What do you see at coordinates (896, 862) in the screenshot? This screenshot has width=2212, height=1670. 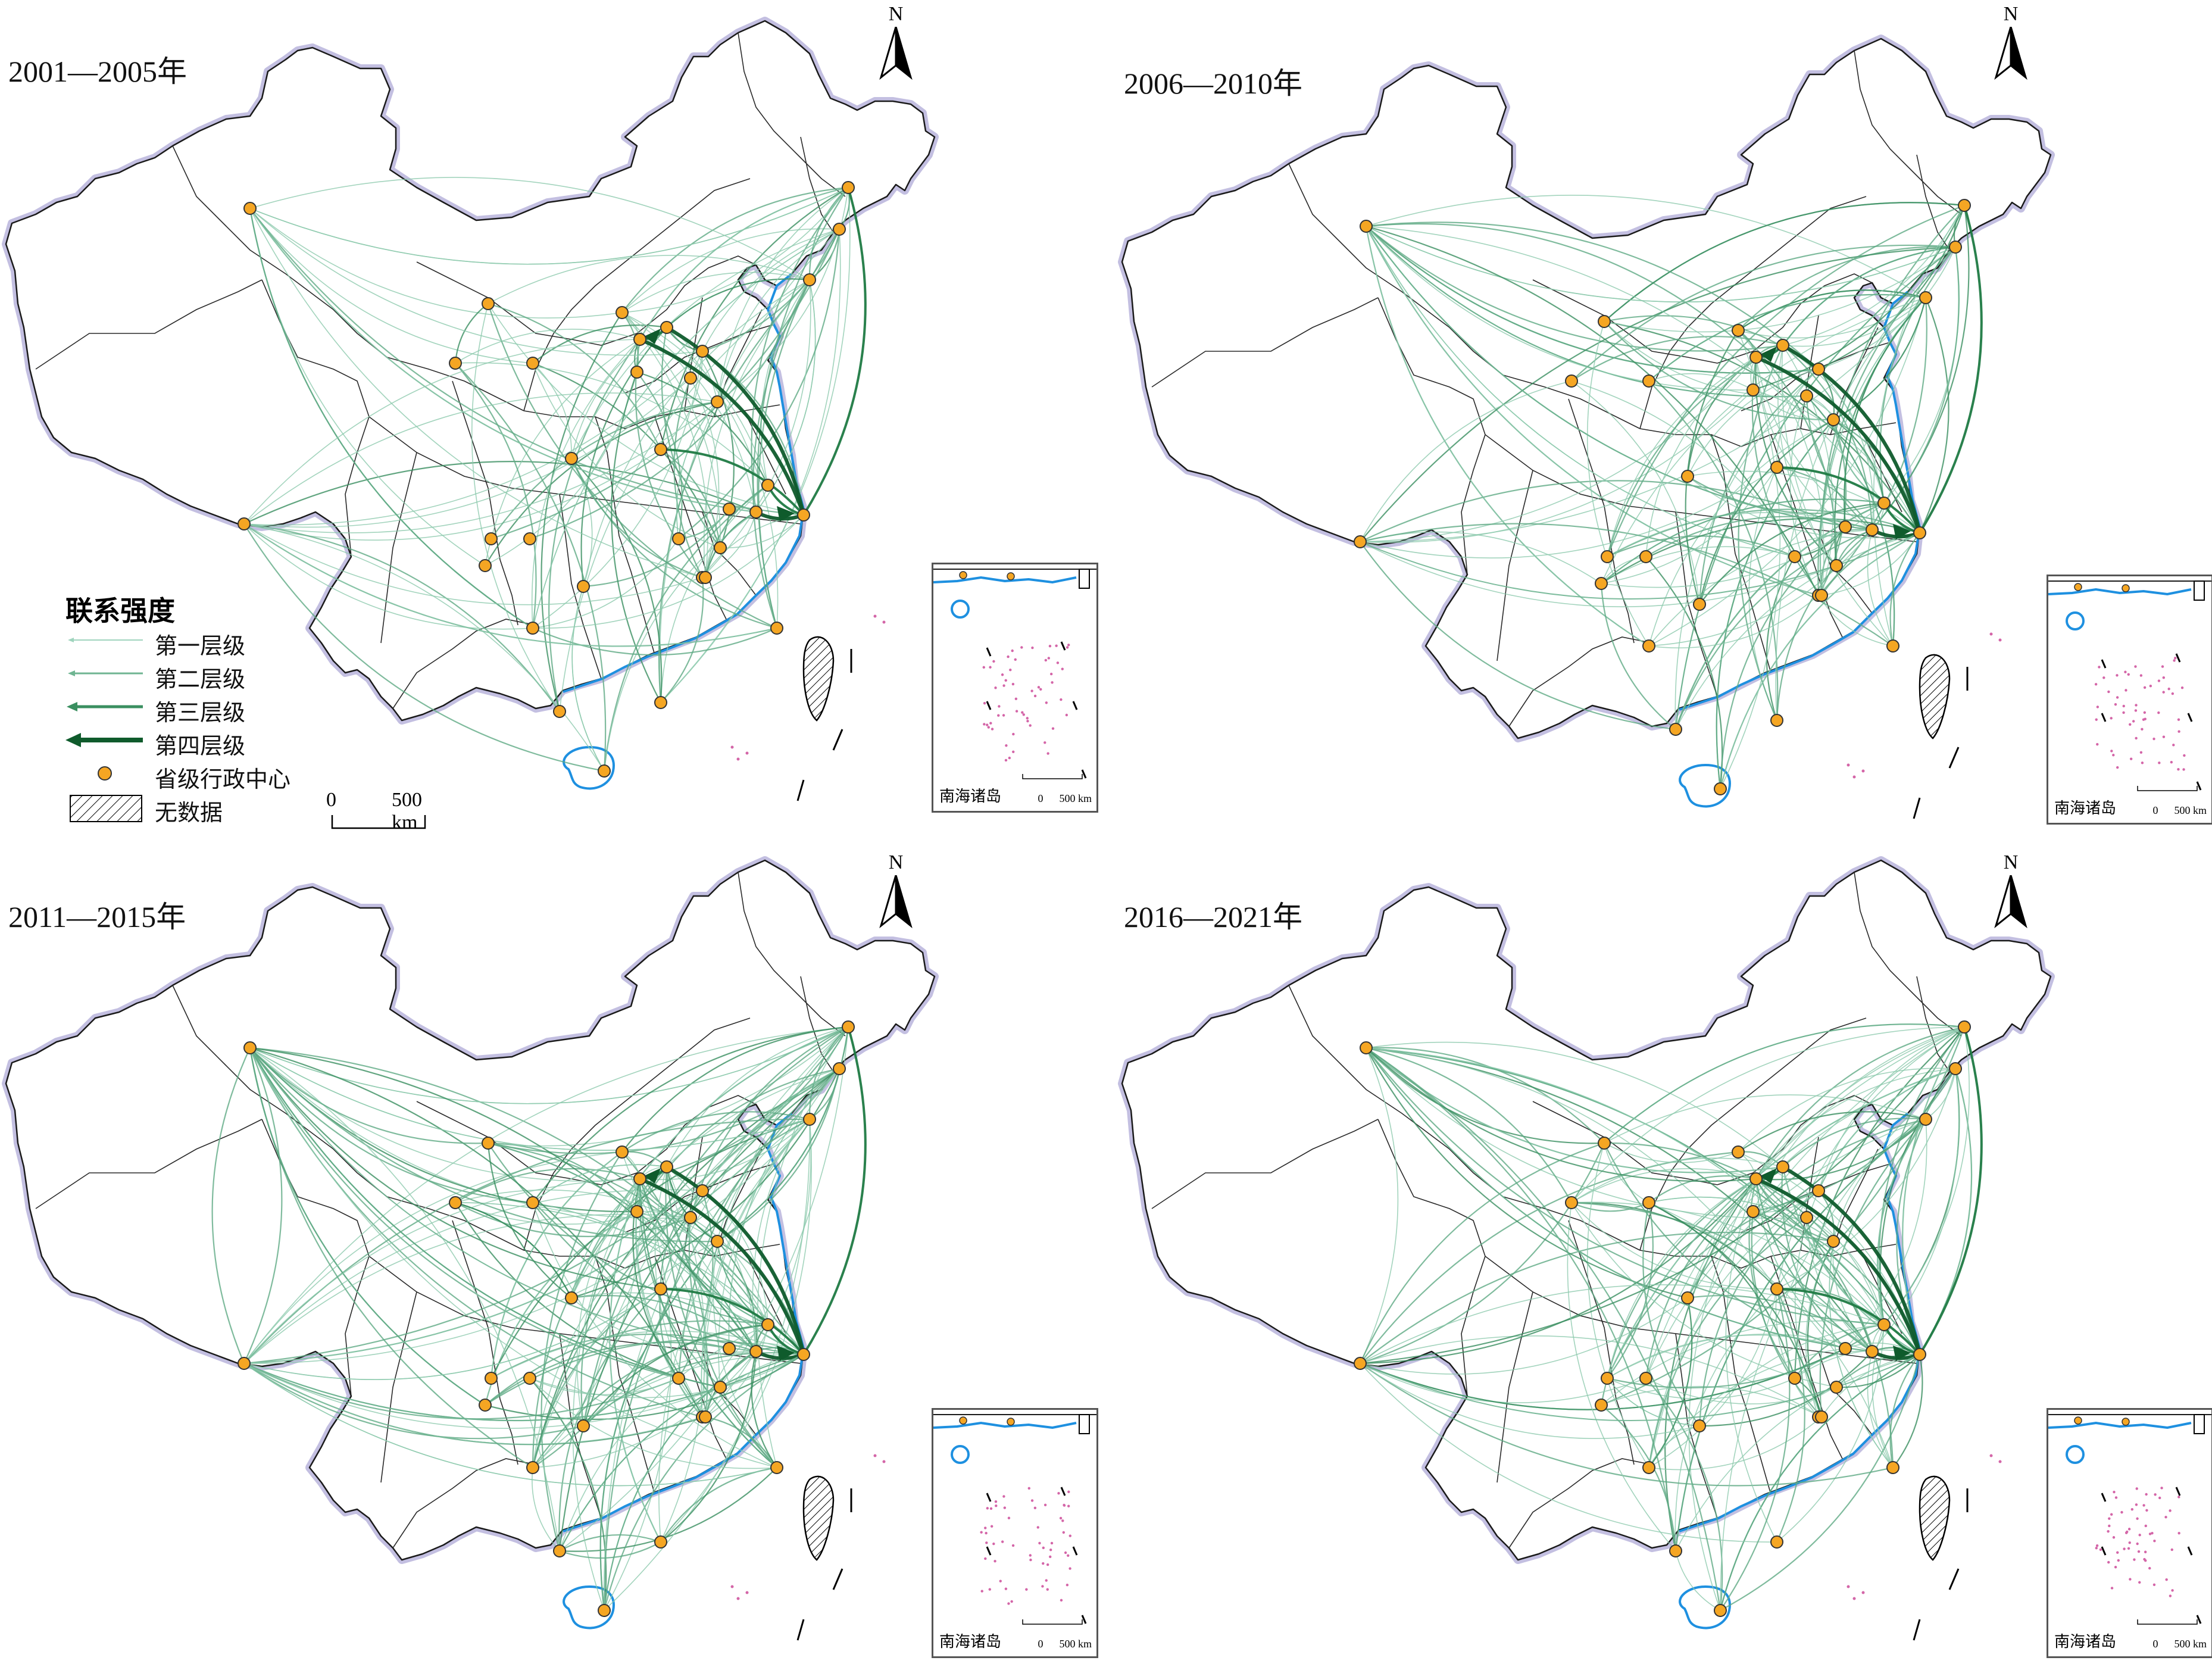 I see `north-label: N` at bounding box center [896, 862].